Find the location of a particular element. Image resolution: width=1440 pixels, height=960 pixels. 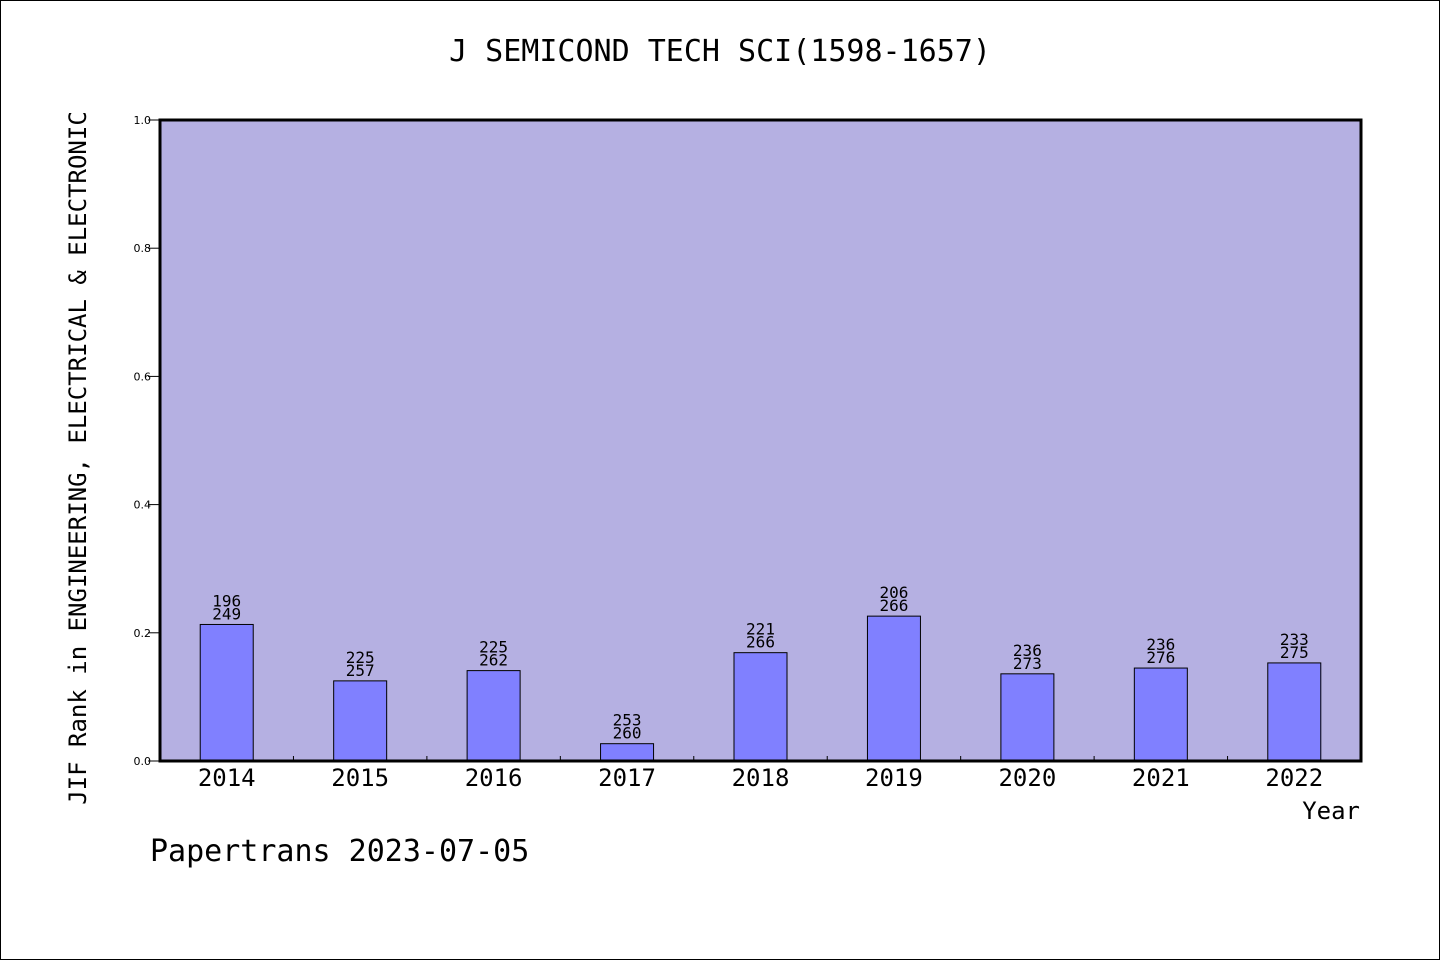

y-tick-label: 0.6 is located at coordinates (143, 376).